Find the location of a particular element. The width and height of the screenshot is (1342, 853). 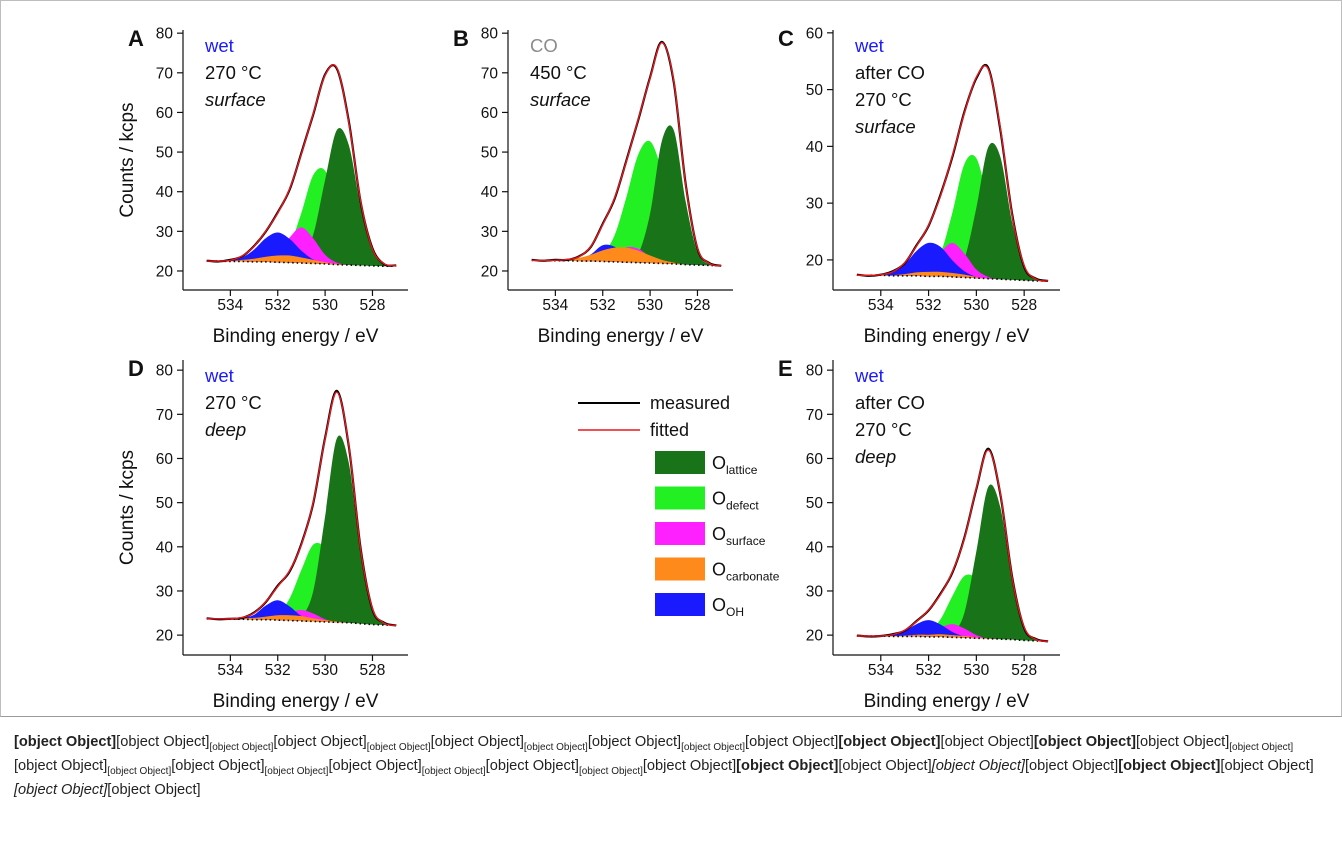

y-tick-label: 40 is located at coordinates (490, 192).